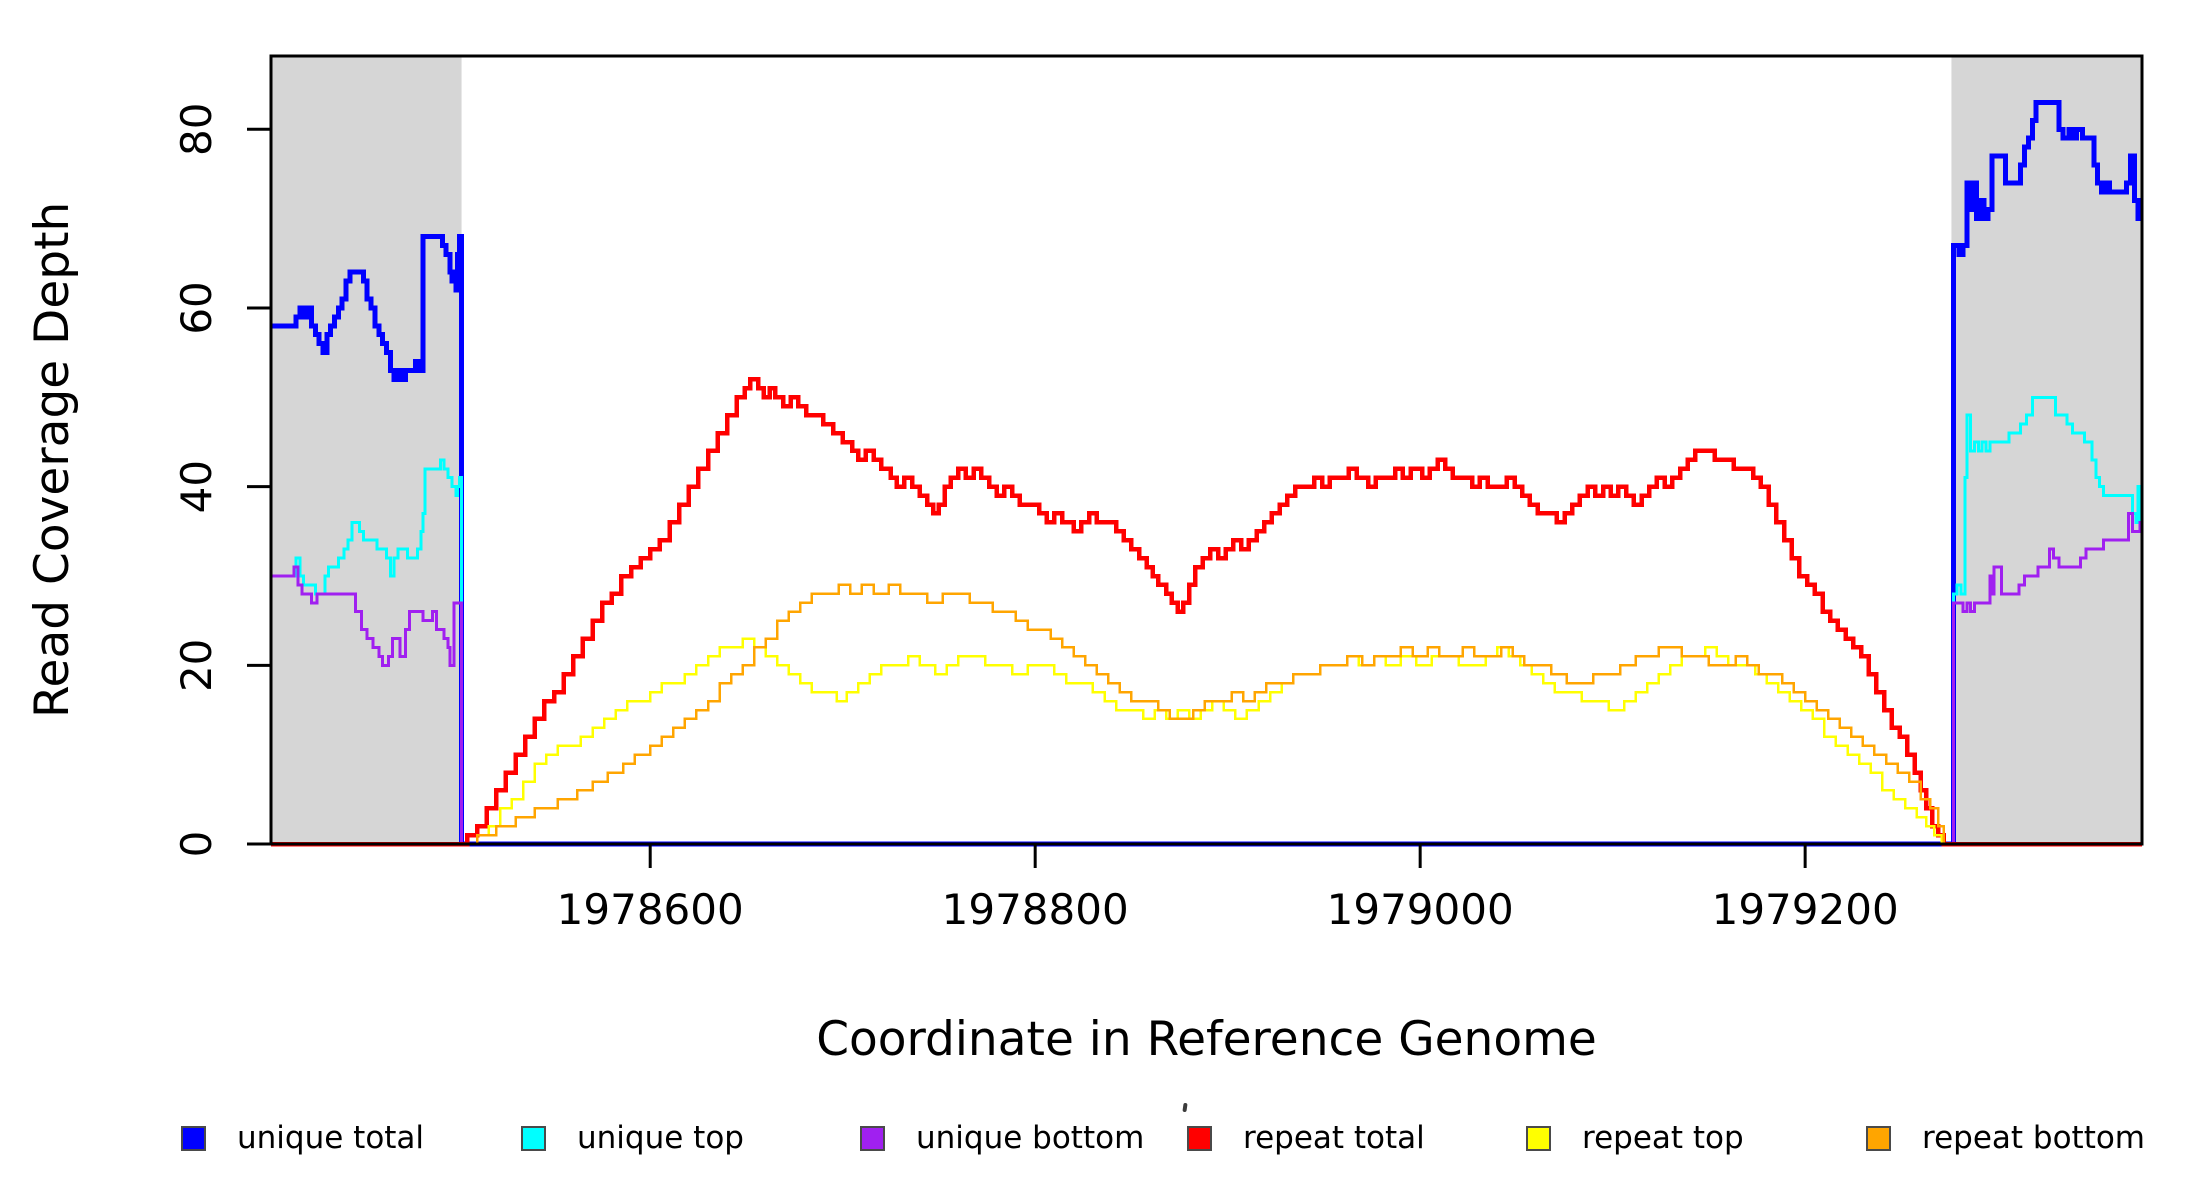  Describe the element at coordinates (52, 460) in the screenshot. I see `y-axis-title: Read Coverage Depth` at that location.